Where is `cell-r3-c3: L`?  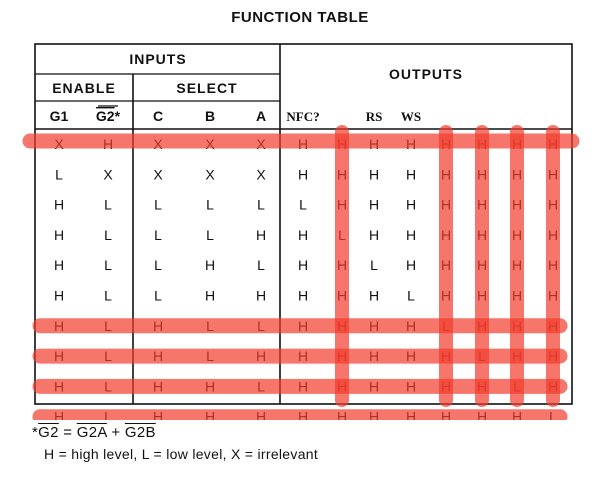
cell-r3-c3: L is located at coordinates (158, 205).